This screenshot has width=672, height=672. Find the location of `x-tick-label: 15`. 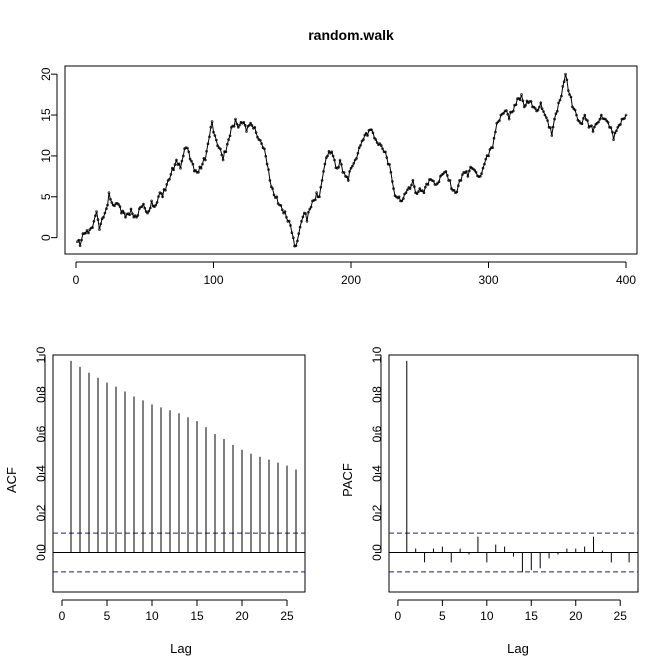

x-tick-label: 15 is located at coordinates (532, 616).